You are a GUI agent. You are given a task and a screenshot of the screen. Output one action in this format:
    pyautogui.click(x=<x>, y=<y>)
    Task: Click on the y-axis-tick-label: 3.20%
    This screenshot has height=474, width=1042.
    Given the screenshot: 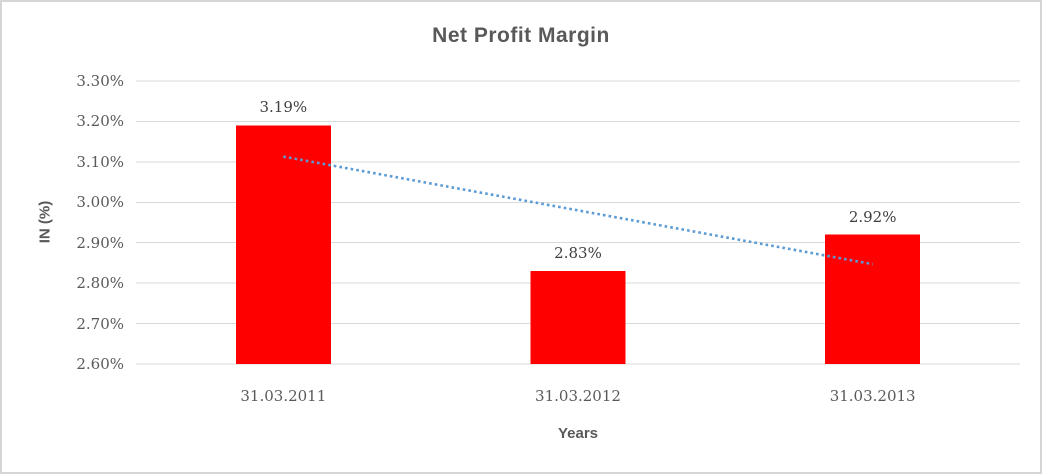 What is the action you would take?
    pyautogui.click(x=100, y=121)
    